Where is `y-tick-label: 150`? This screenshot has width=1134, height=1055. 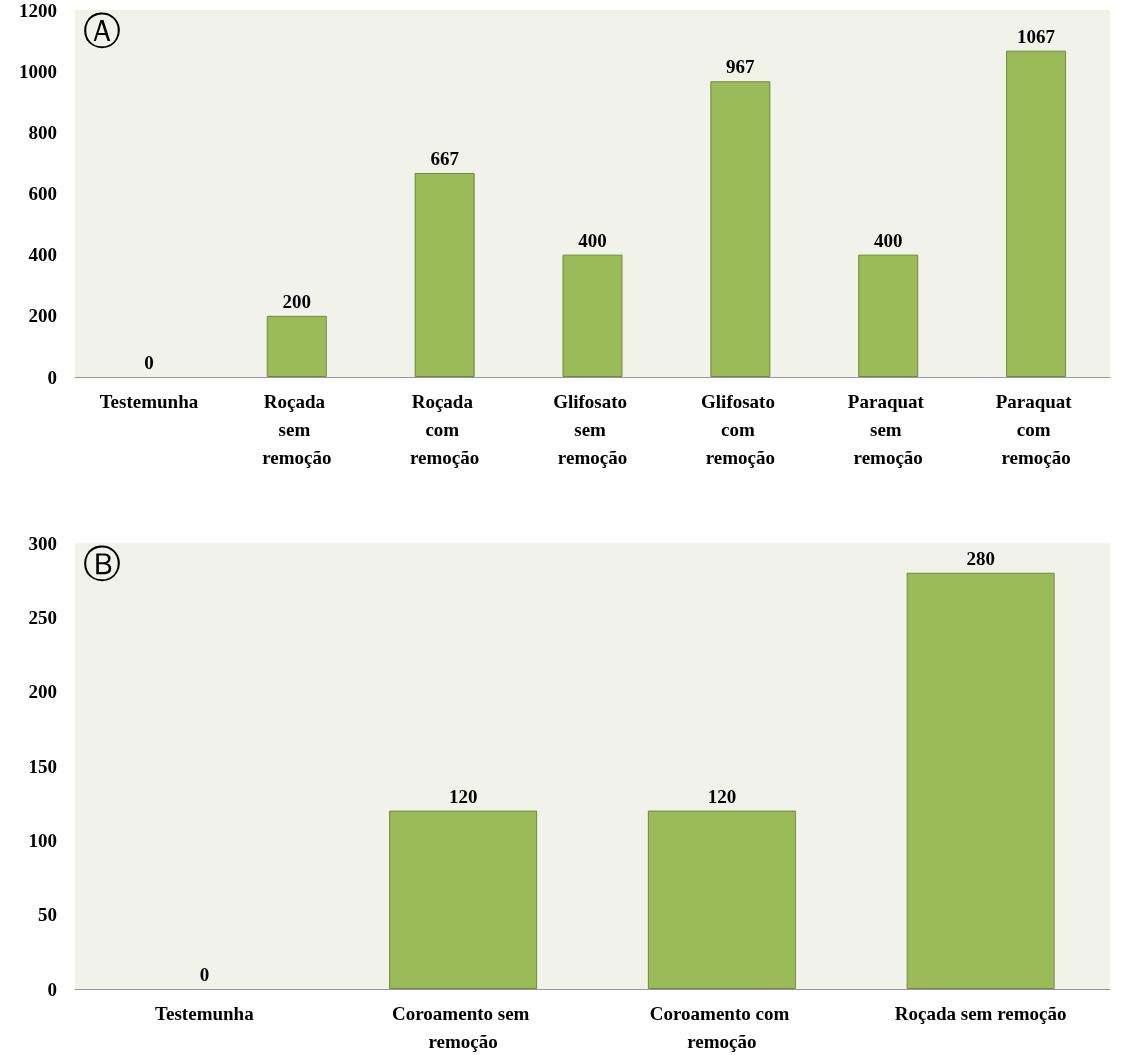
y-tick-label: 150 is located at coordinates (42, 766).